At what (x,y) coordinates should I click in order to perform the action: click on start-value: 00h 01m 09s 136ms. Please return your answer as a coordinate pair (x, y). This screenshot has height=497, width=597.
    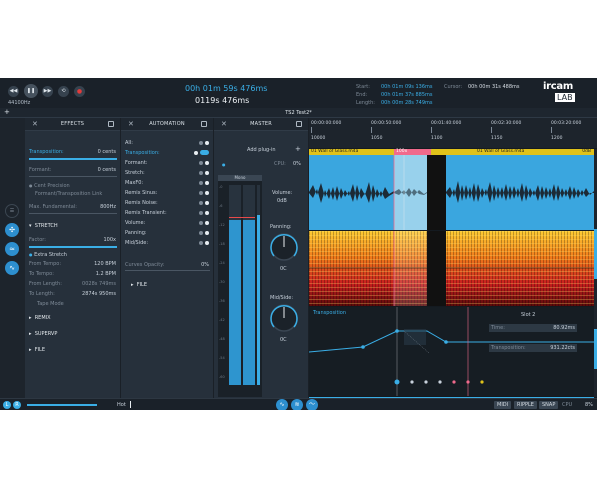
    Looking at the image, I should click on (407, 87).